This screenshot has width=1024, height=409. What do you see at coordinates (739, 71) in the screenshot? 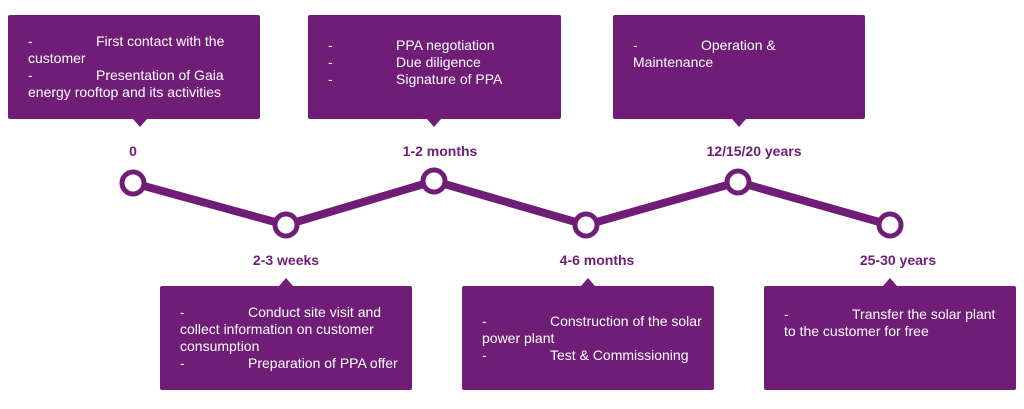
I see `callout-stage-4: - Operation & Maintenance` at bounding box center [739, 71].